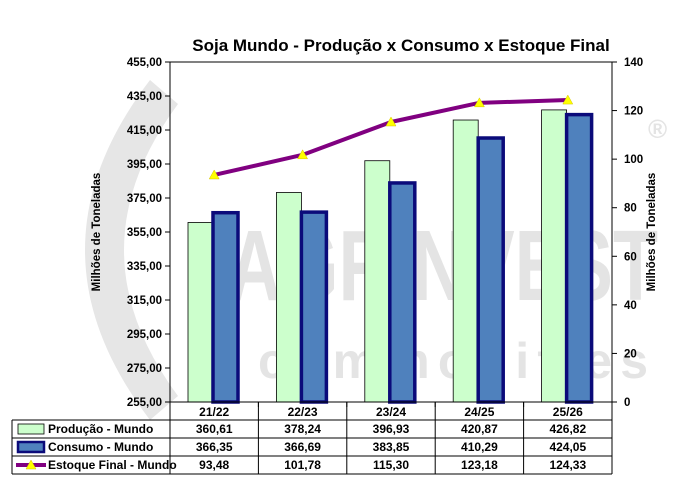 The width and height of the screenshot is (689, 503). Describe the element at coordinates (303, 412) in the screenshot. I see `category-label: 22/23` at that location.